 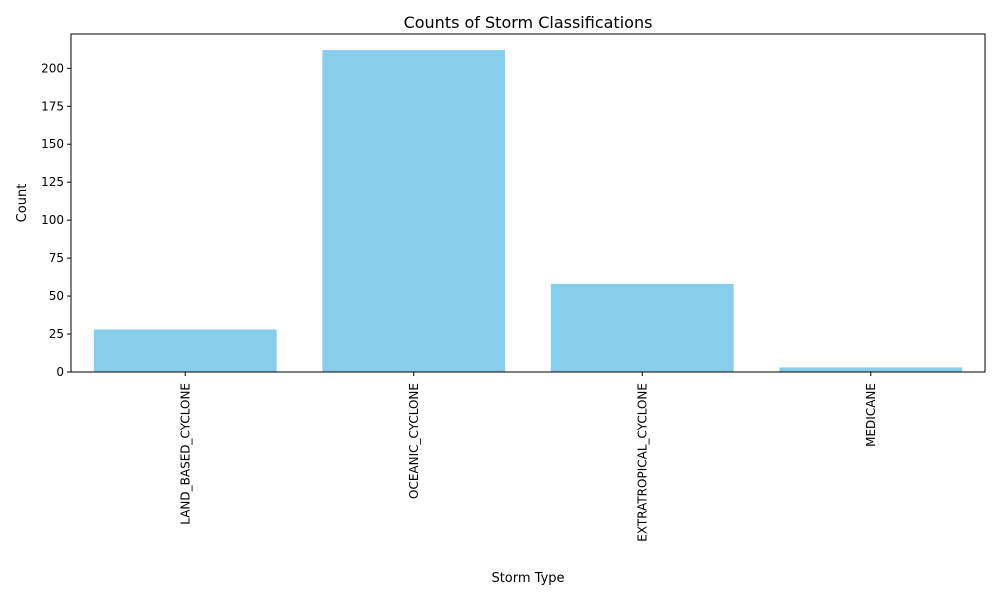 I want to click on x-tick-label: LAND_BASED_CYCLONE, so click(x=185, y=454).